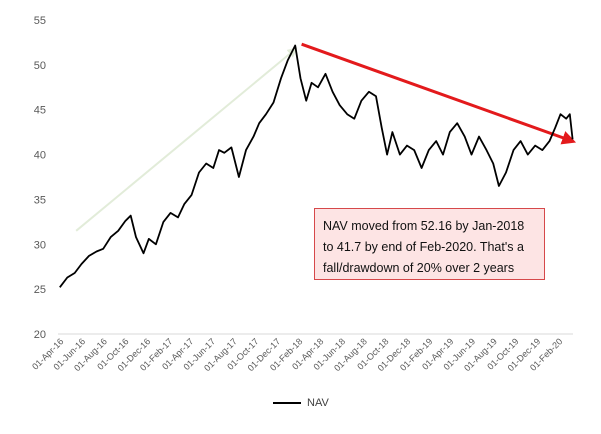 The width and height of the screenshot is (601, 434). Describe the element at coordinates (40, 156) in the screenshot. I see `y-tick-label-40: 40` at that location.